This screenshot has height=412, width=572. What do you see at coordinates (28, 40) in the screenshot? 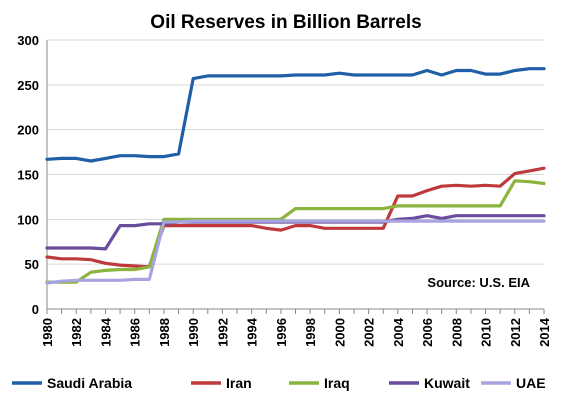
I see `y-tick-label: 300` at bounding box center [28, 40].